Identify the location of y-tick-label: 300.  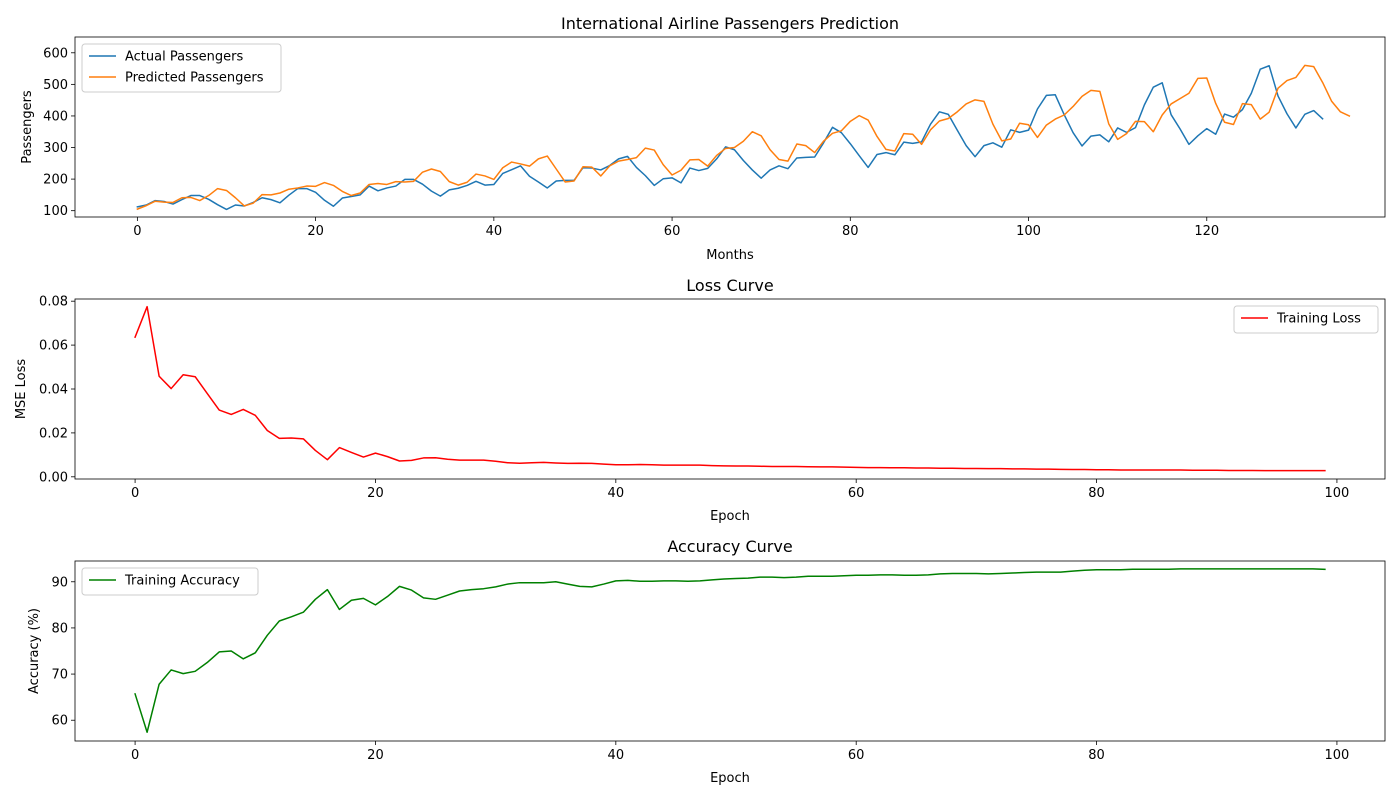
(55, 148).